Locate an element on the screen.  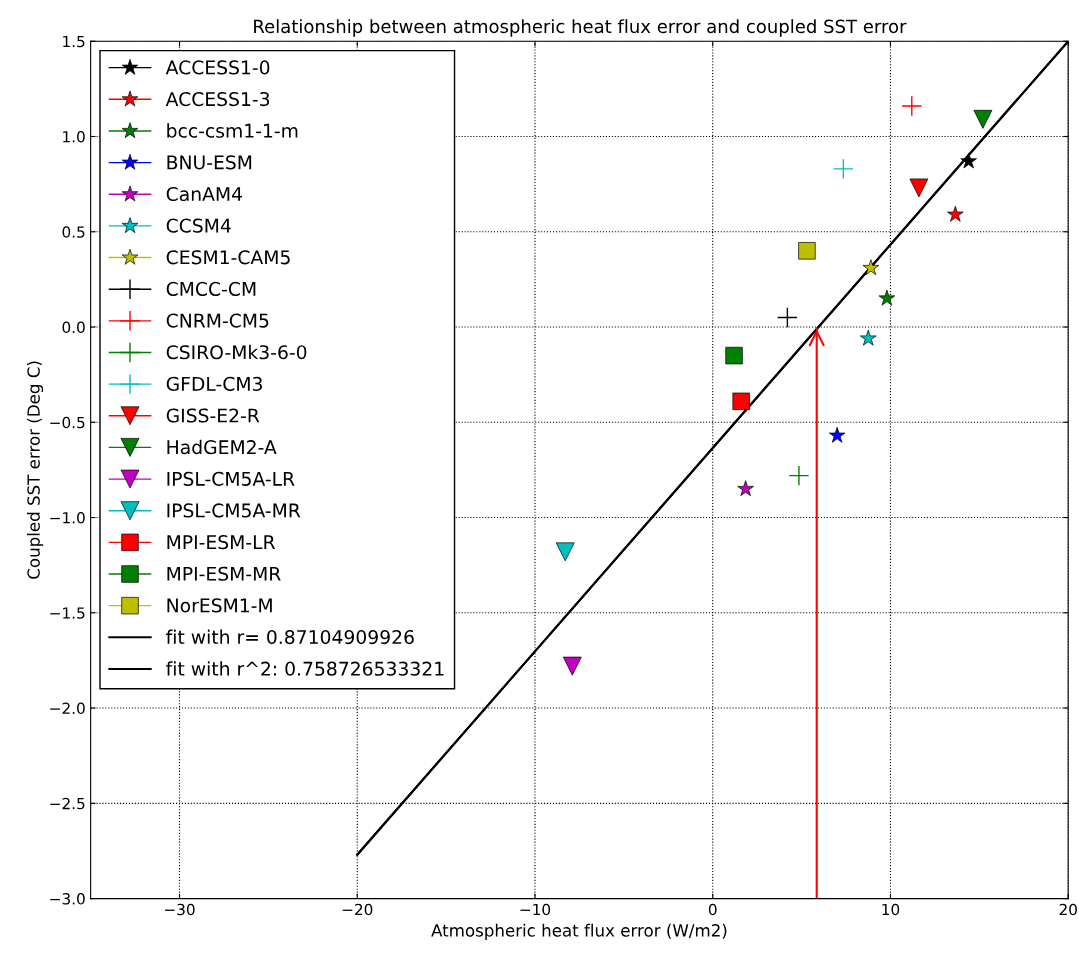
legend-label: GISS-E2-R is located at coordinates (213, 415).